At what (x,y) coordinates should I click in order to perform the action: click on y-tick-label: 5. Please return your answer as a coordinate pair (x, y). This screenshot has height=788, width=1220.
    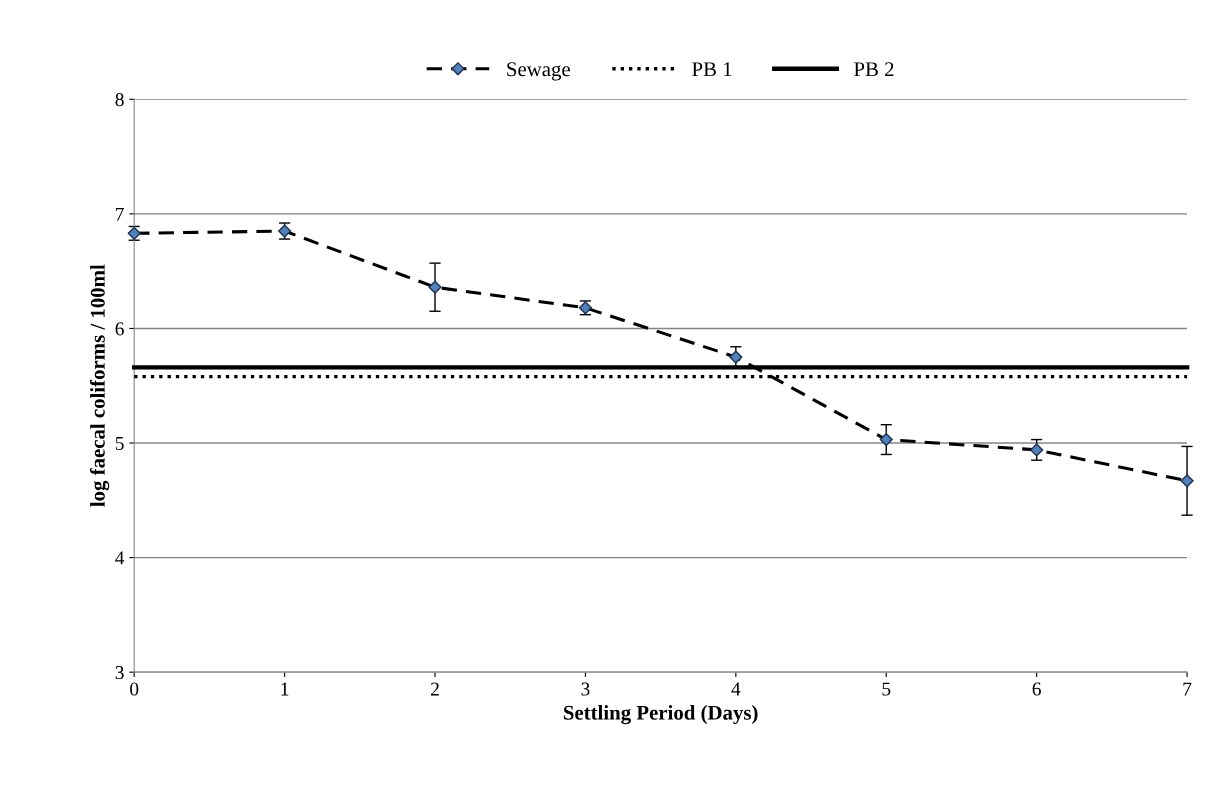
    Looking at the image, I should click on (119, 443).